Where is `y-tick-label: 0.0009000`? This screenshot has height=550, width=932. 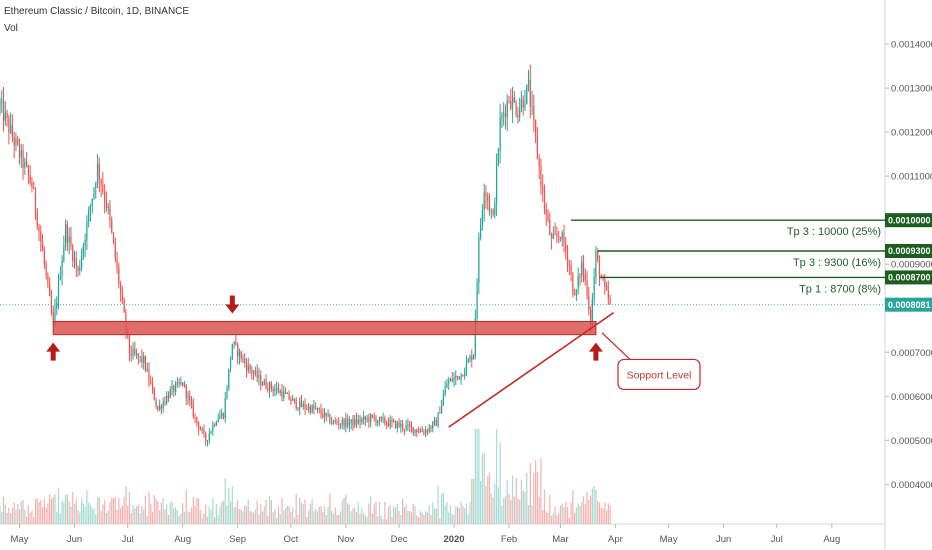 y-tick-label: 0.0009000 is located at coordinates (911, 265).